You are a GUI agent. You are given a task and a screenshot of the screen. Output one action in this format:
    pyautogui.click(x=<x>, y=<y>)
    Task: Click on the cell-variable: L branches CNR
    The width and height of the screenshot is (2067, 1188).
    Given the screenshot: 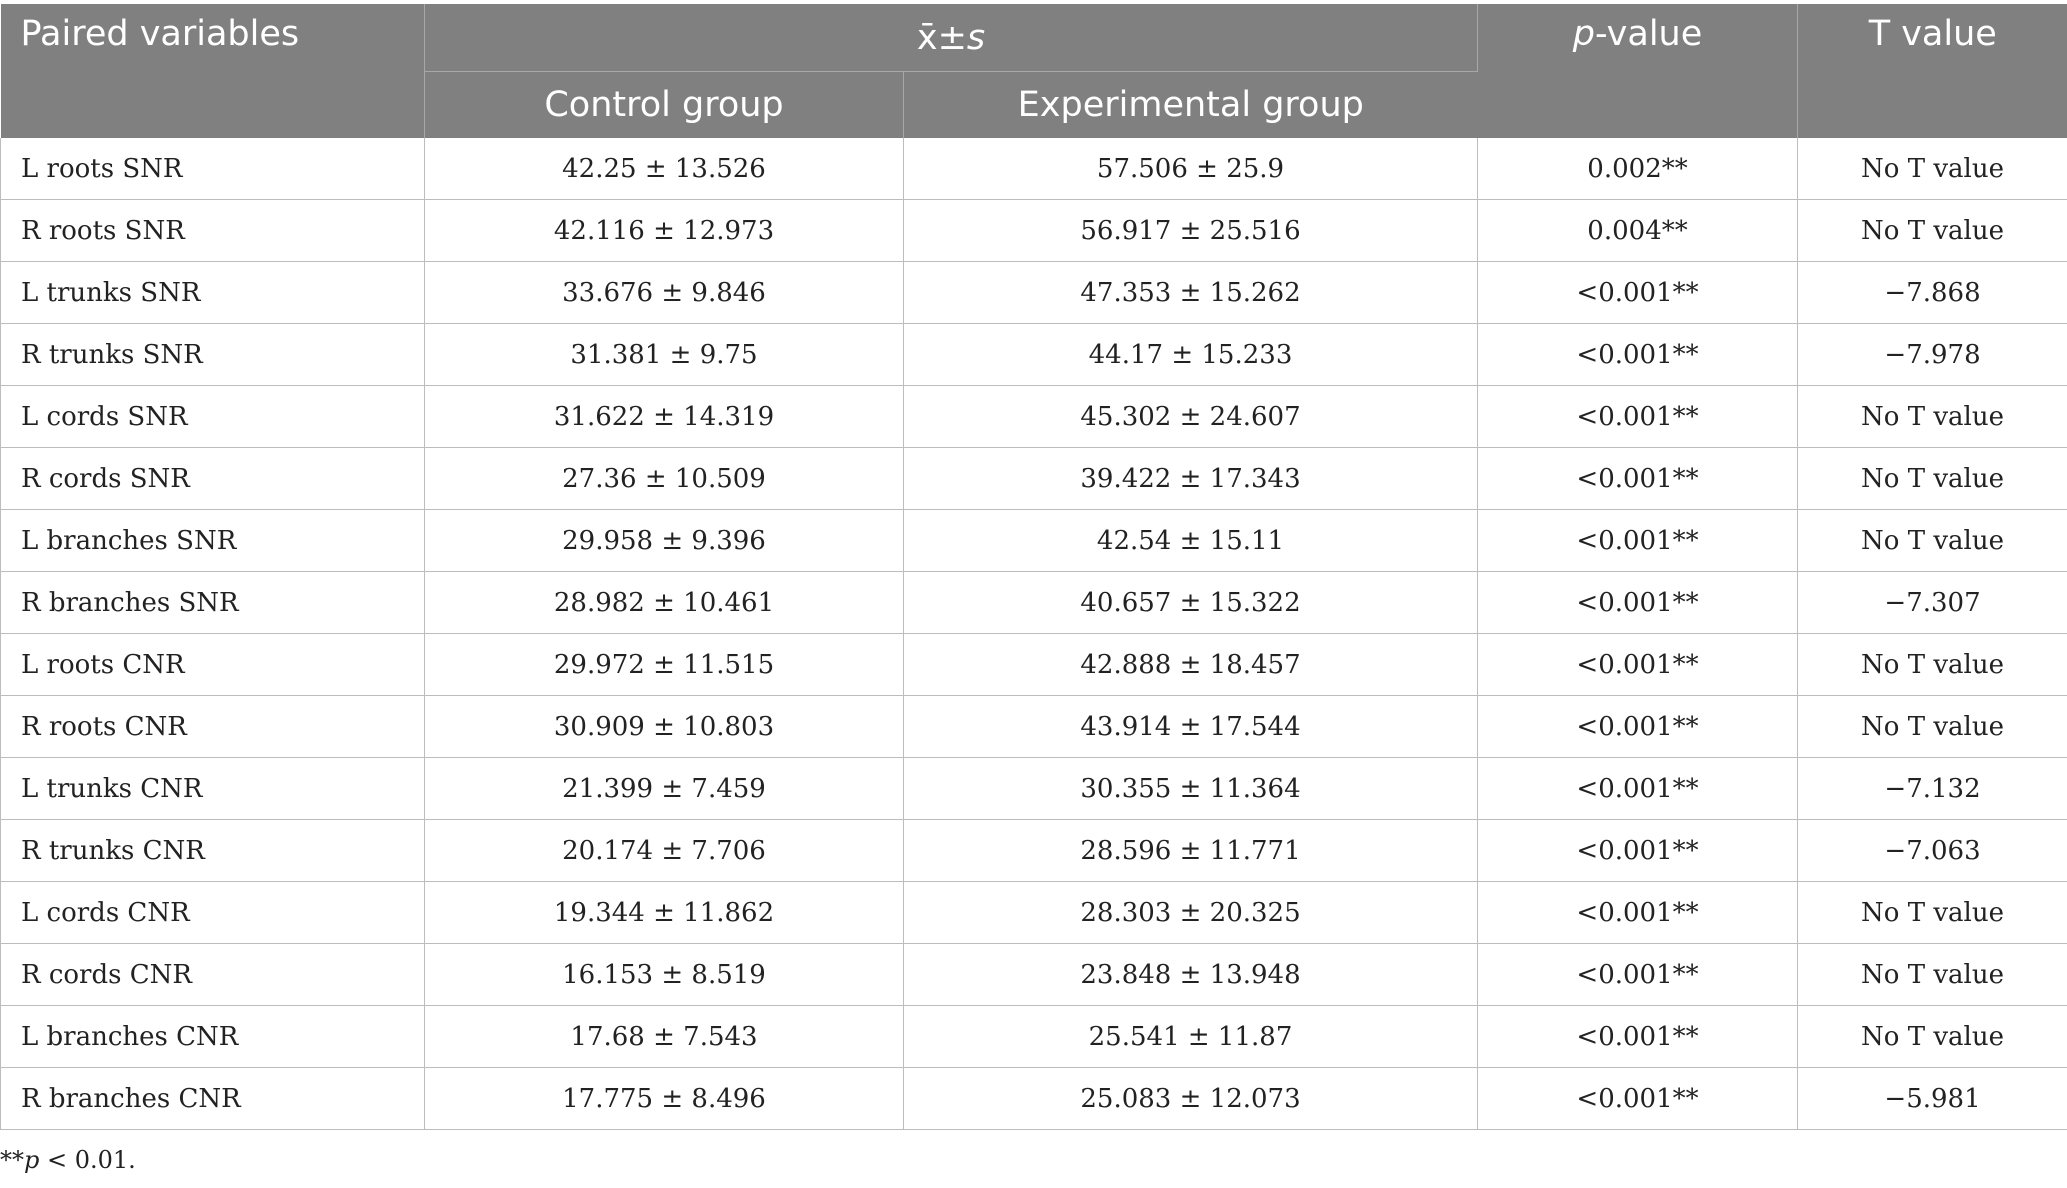 What is the action you would take?
    pyautogui.click(x=212, y=1036)
    